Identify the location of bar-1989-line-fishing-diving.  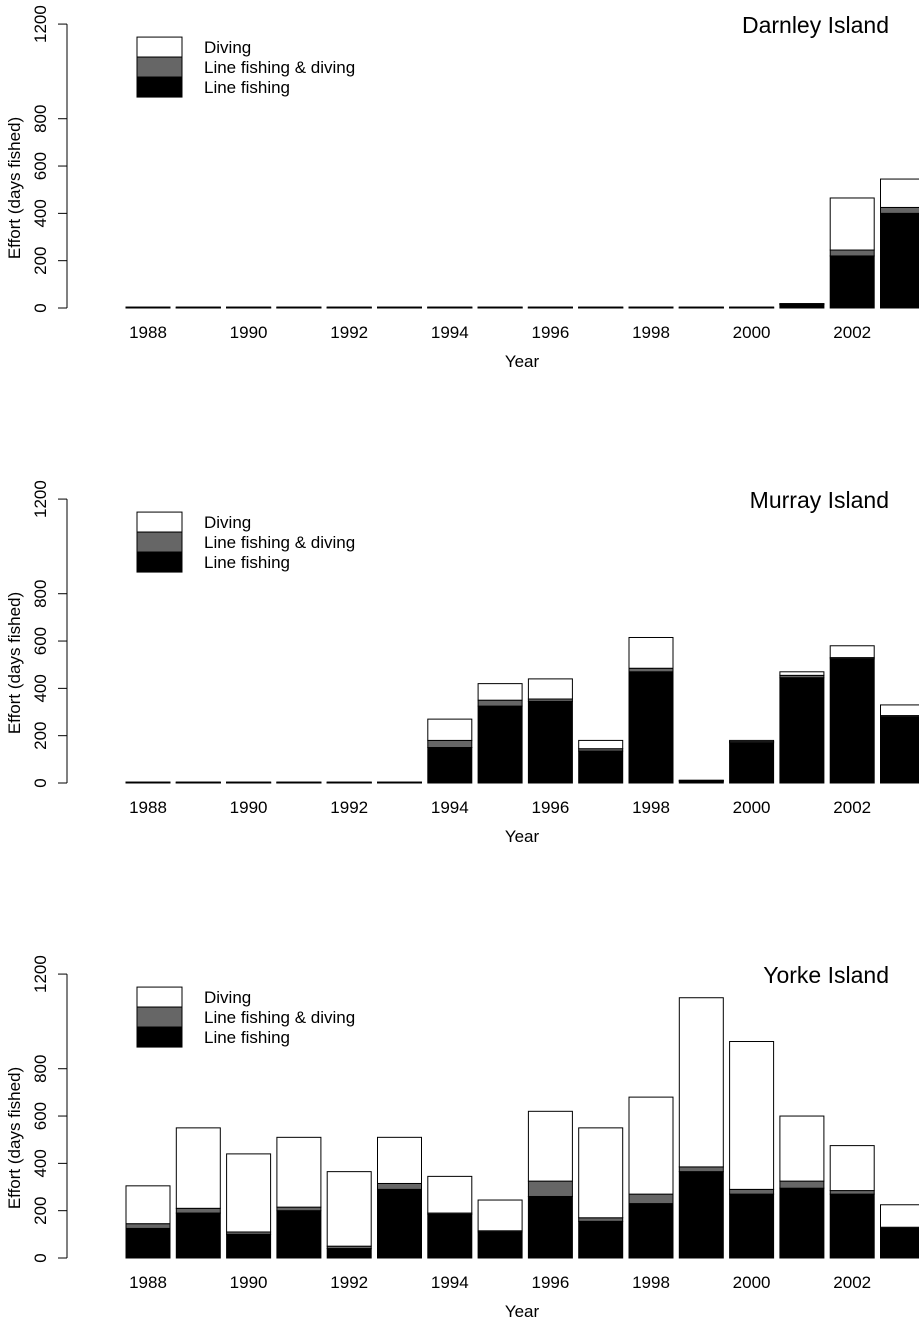
(198, 1210).